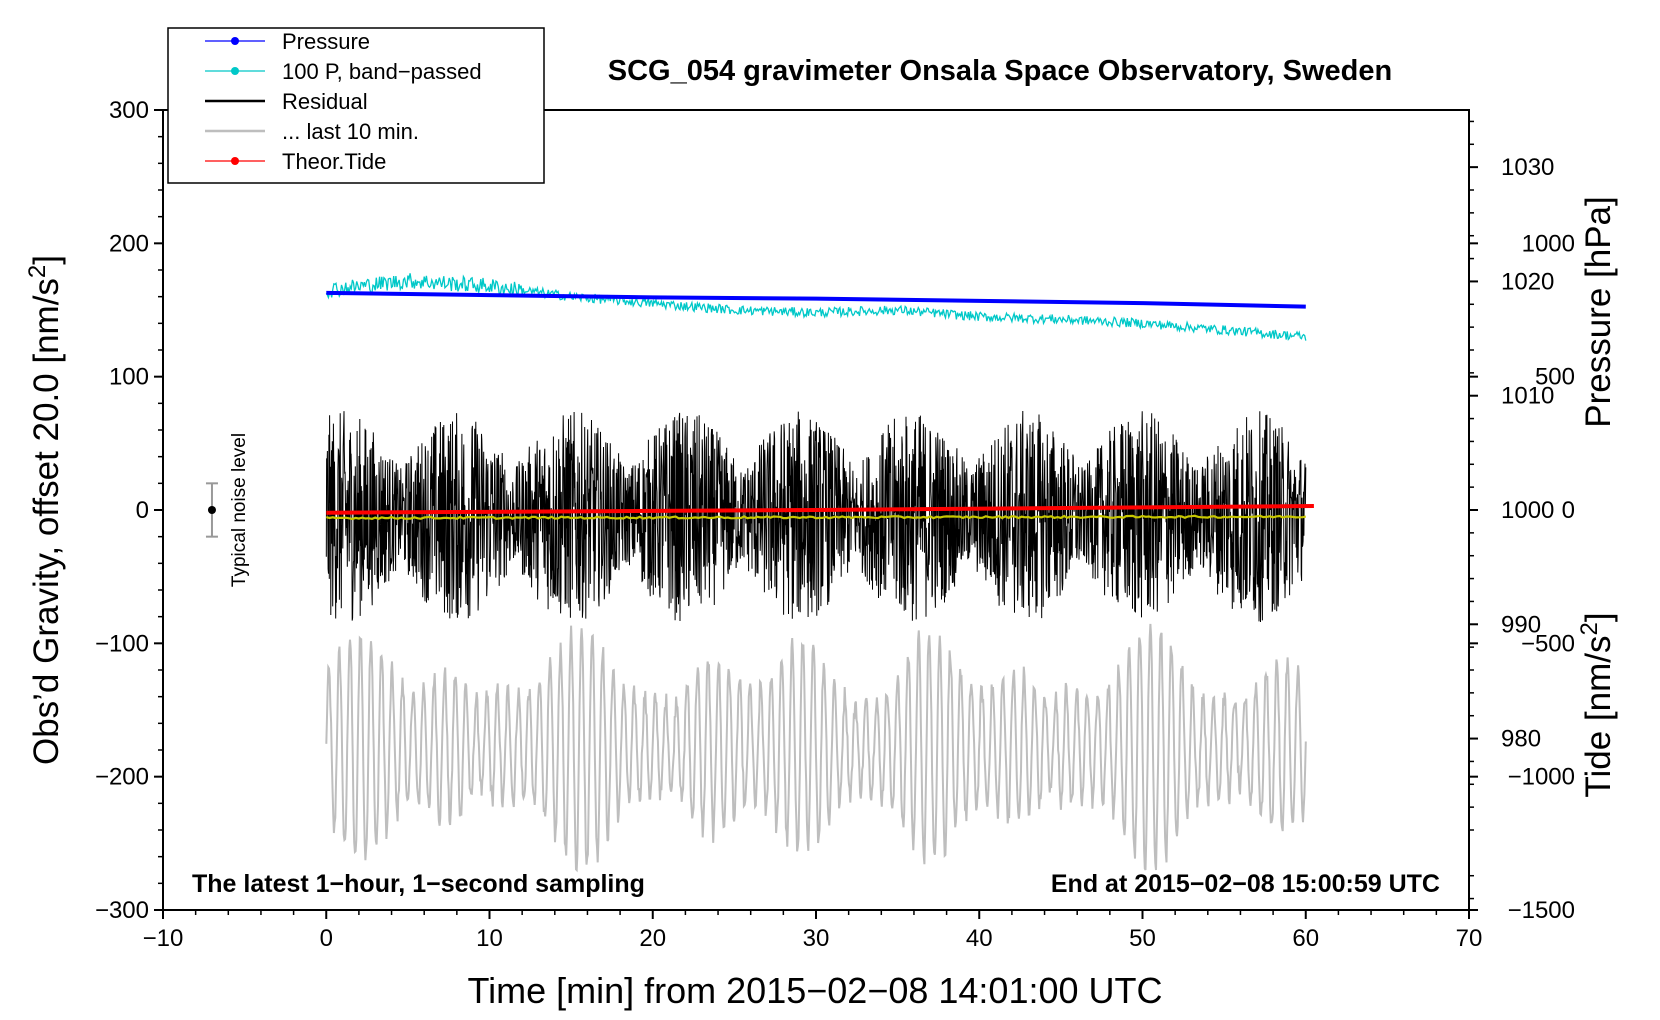  I want to click on last10-line, so click(816, 748).